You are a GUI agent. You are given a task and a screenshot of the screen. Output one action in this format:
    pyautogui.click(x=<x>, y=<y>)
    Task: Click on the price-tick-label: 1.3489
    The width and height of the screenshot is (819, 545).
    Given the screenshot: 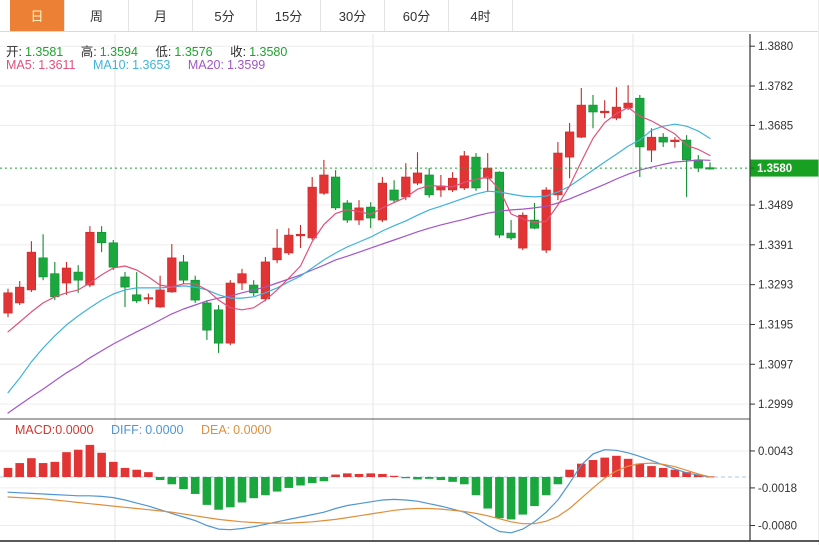 What is the action you would take?
    pyautogui.click(x=775, y=206)
    